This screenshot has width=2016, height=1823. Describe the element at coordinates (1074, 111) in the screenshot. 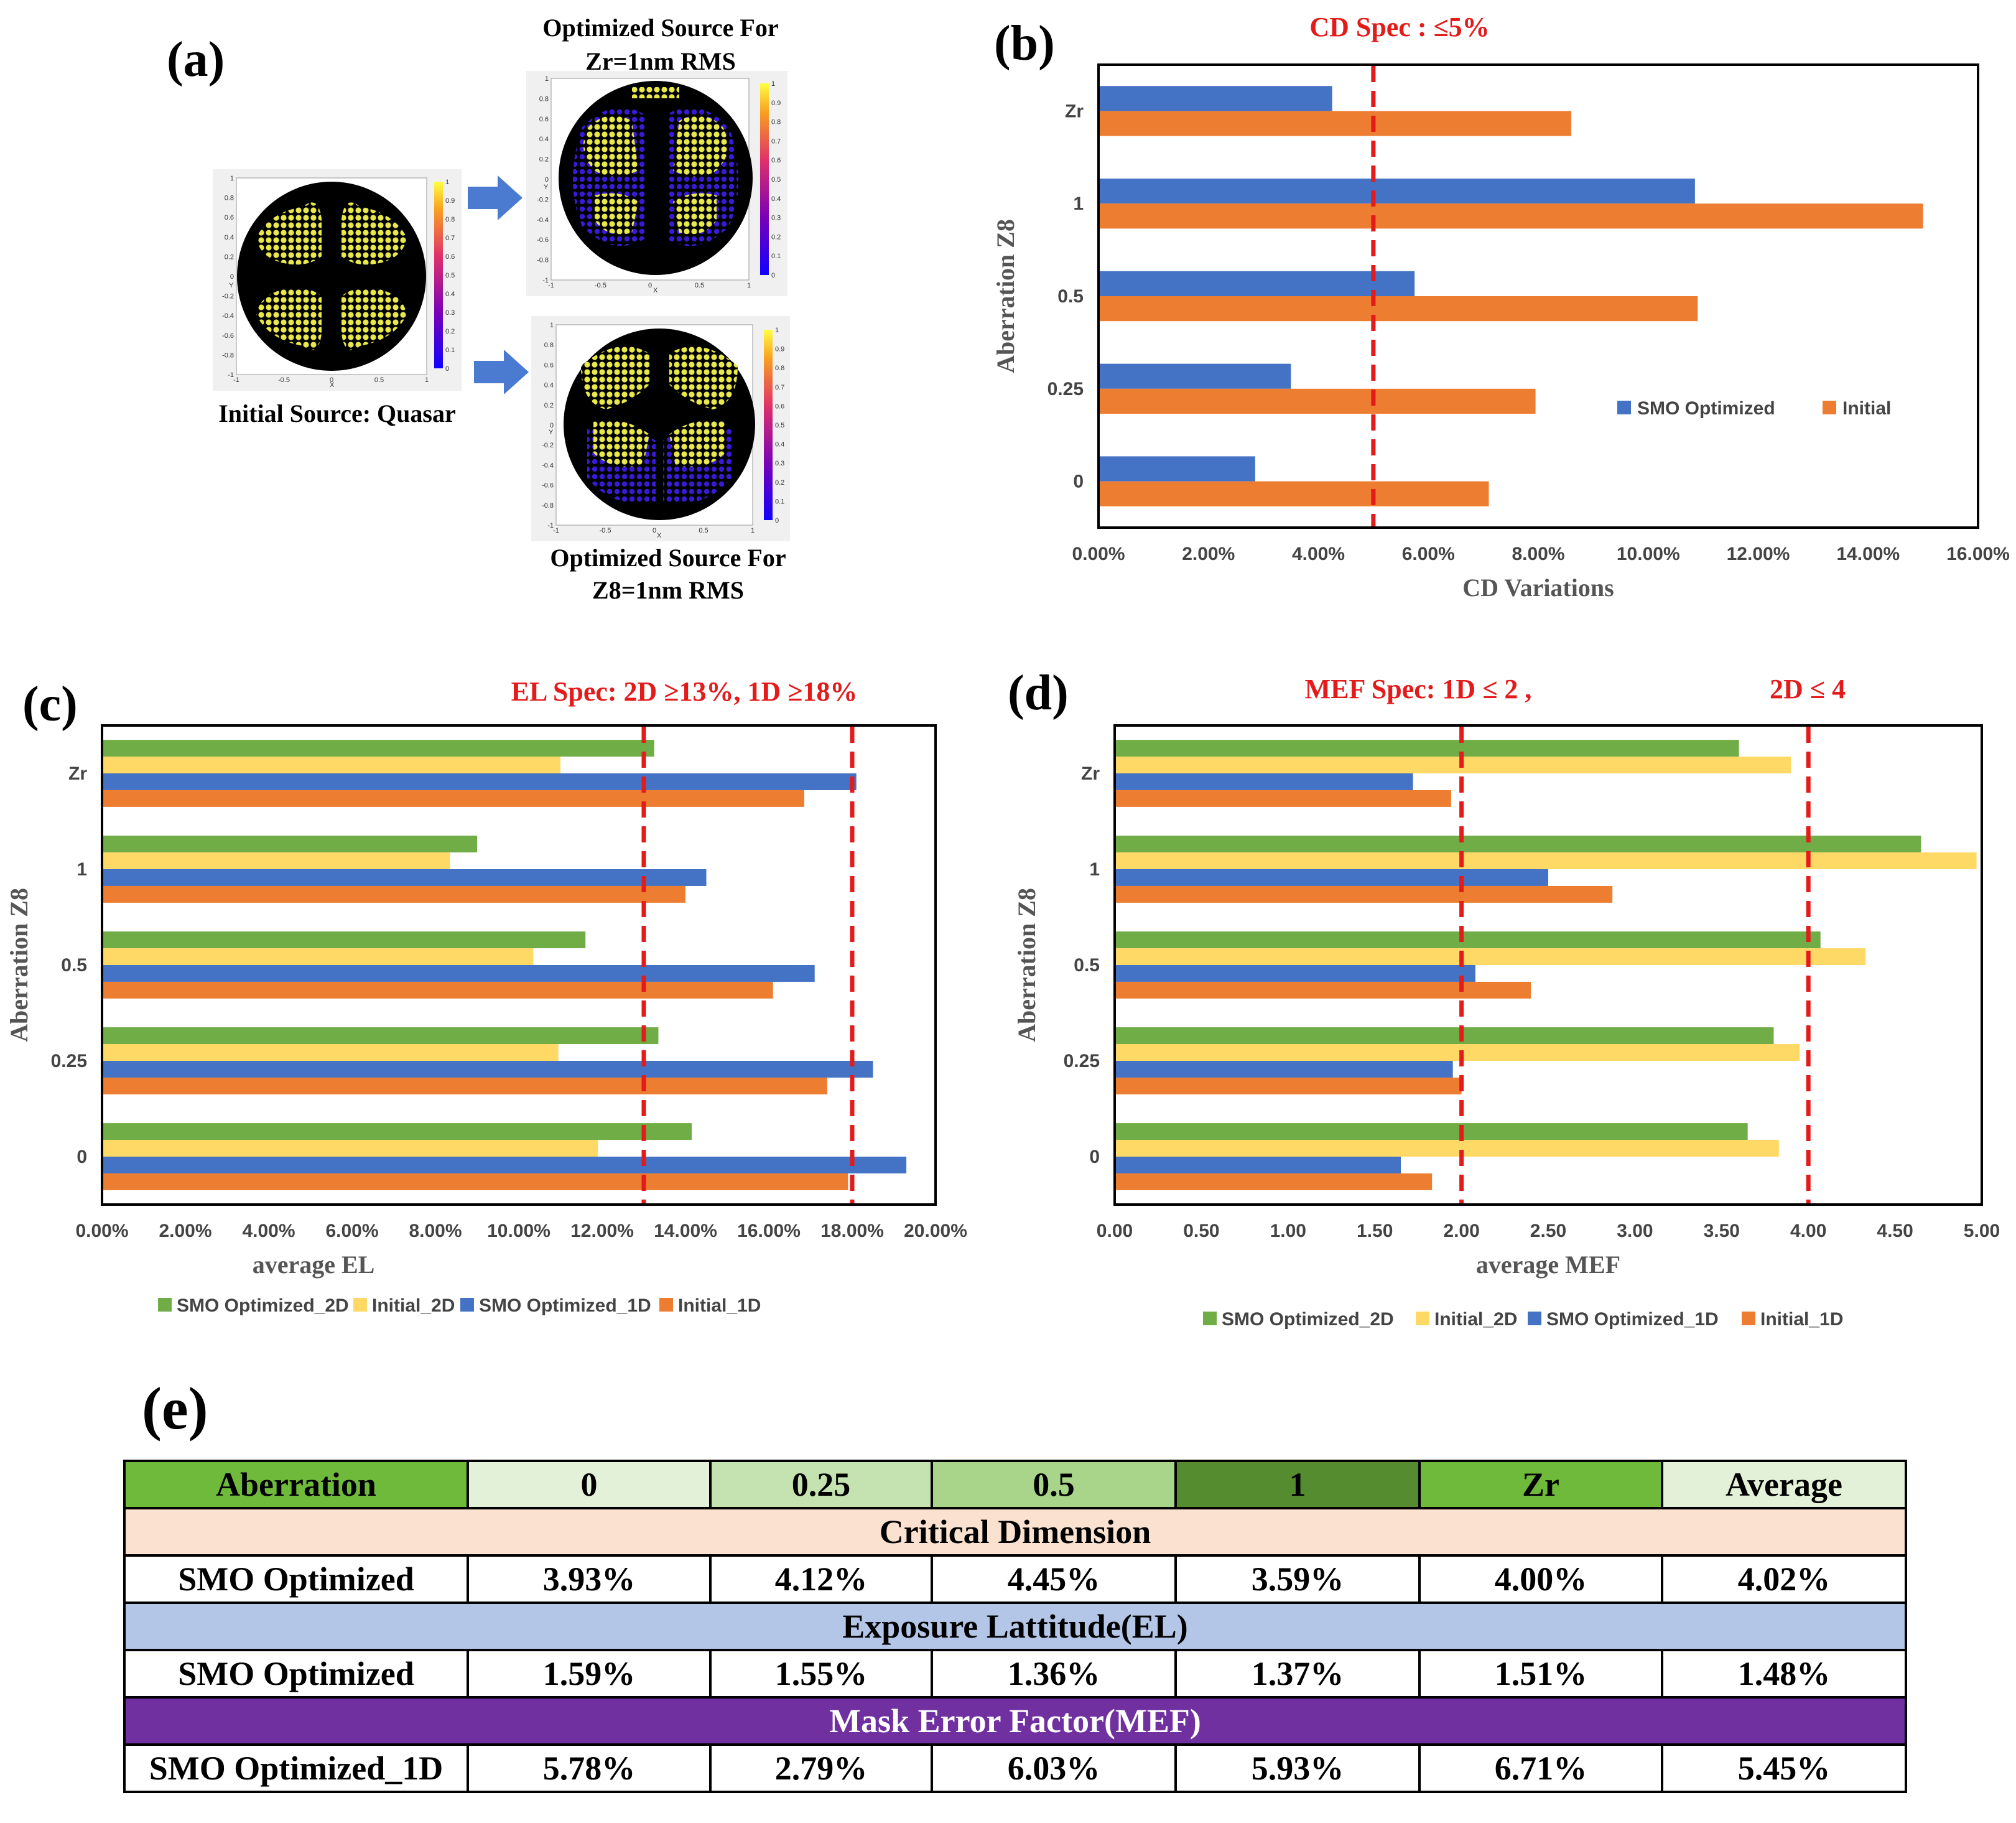

I see `y-tick-label: Zr` at that location.